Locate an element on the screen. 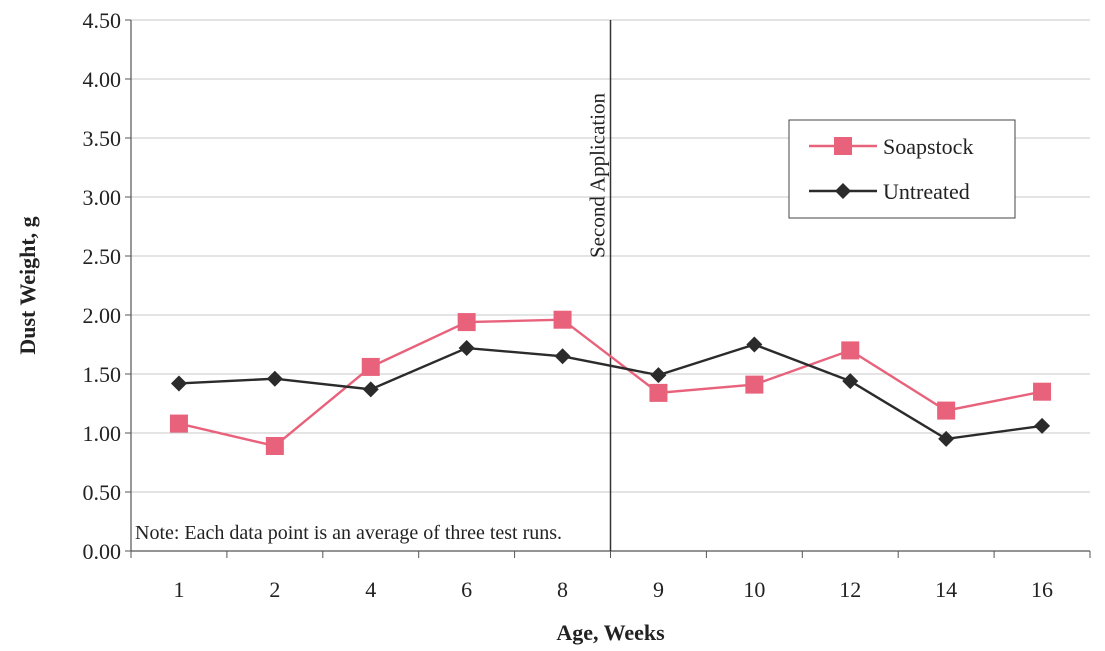 This screenshot has height=651, width=1105. x-tick-label: 8 is located at coordinates (562, 589).